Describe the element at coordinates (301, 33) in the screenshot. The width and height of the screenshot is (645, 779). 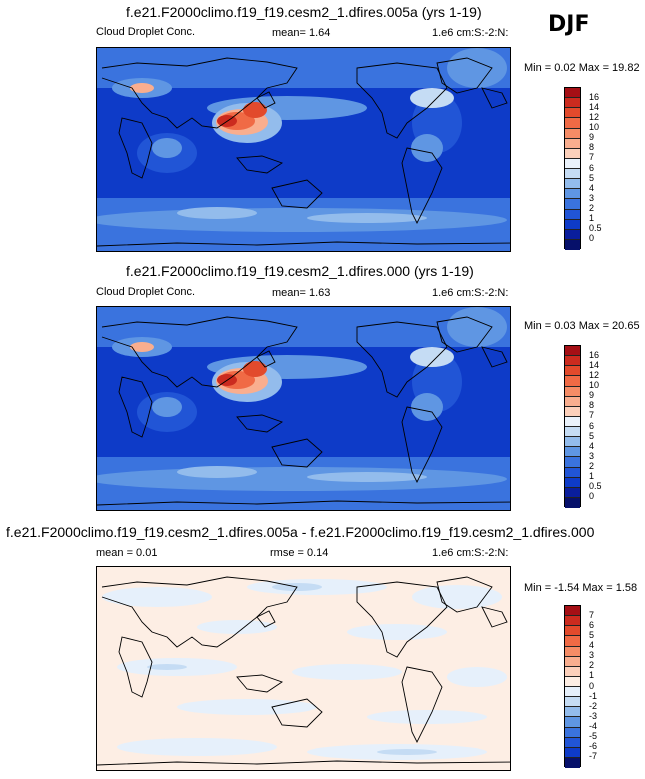
I see `panel1-mean: mean= 1.64` at that location.